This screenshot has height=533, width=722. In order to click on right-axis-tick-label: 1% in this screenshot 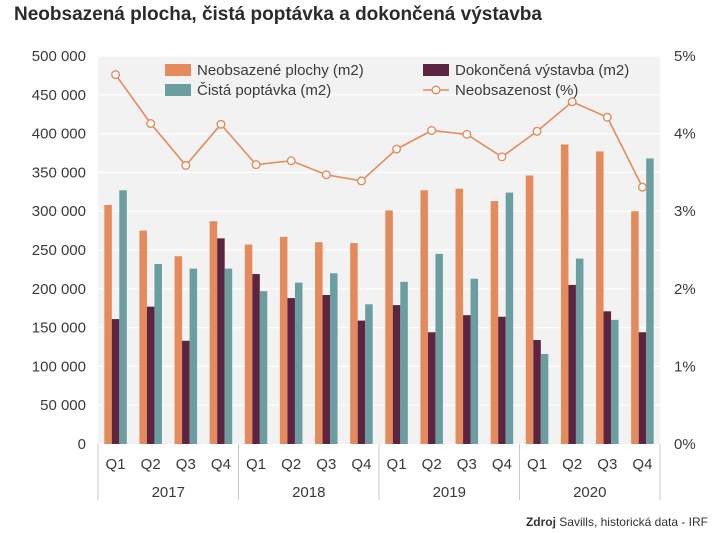, I will do `click(685, 366)`.